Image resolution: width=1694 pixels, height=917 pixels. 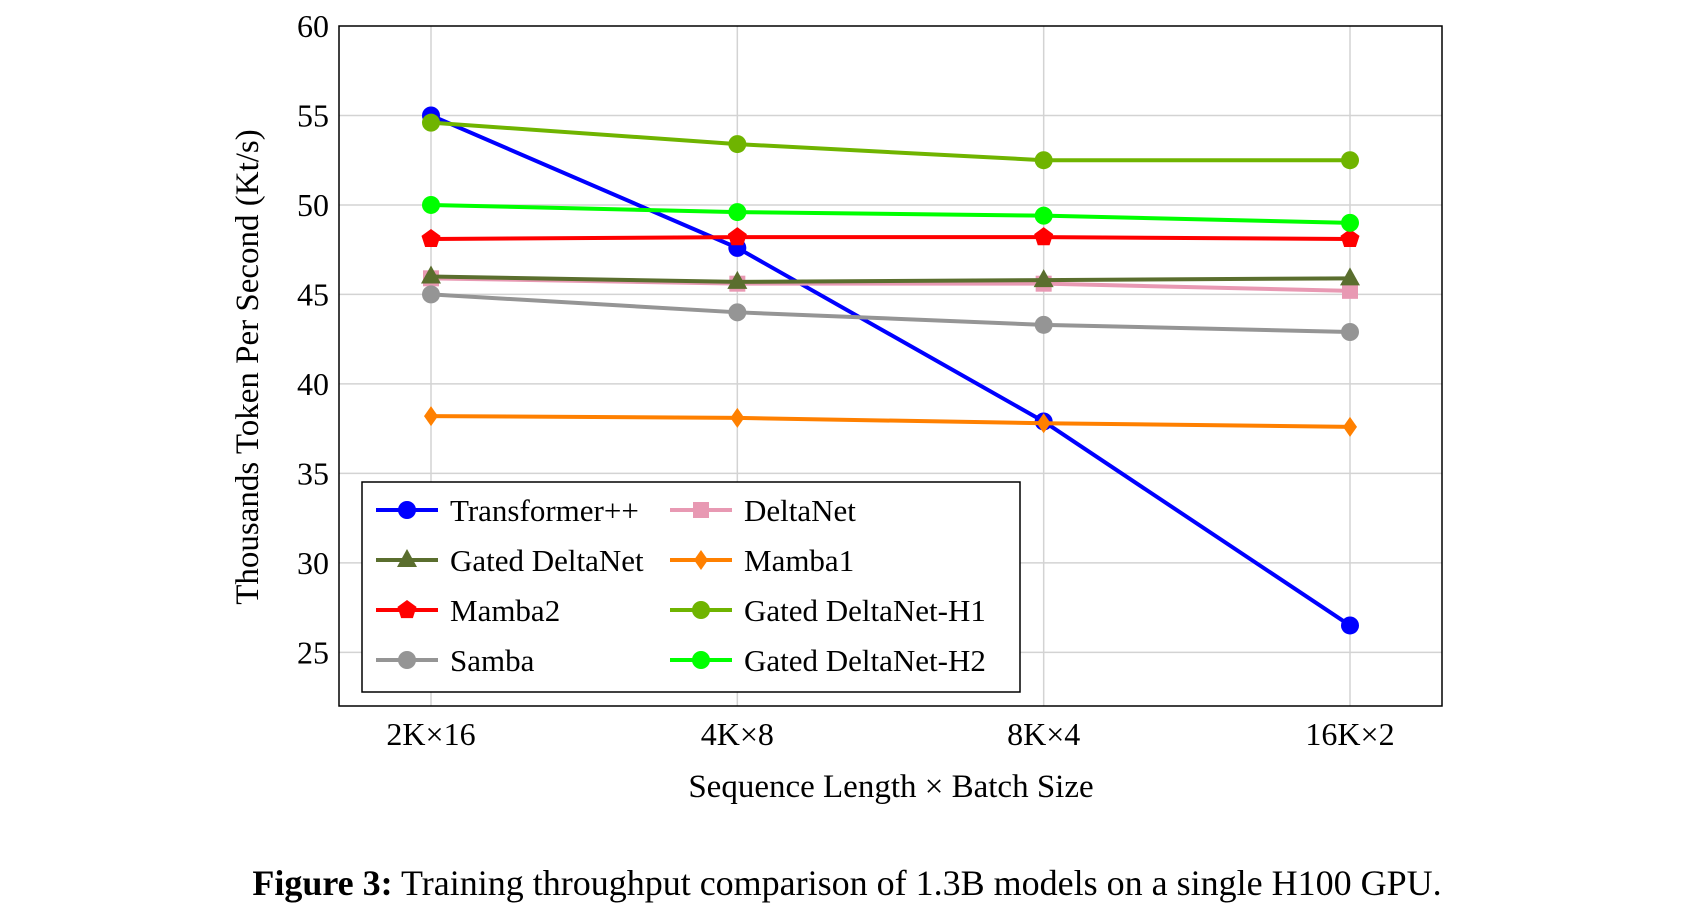 What do you see at coordinates (1349, 734) in the screenshot?
I see `x-tick-label: 16K×2` at bounding box center [1349, 734].